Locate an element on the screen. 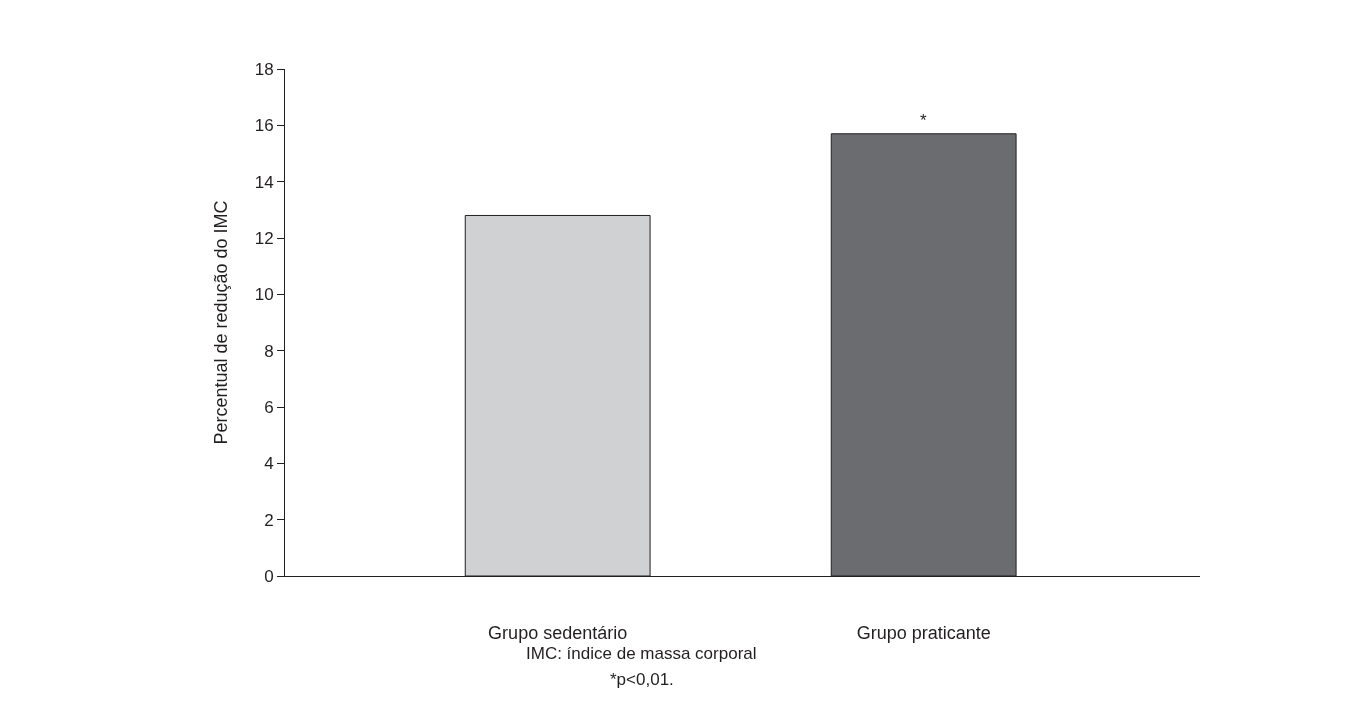  y-tick-label: 14 is located at coordinates (264, 182).